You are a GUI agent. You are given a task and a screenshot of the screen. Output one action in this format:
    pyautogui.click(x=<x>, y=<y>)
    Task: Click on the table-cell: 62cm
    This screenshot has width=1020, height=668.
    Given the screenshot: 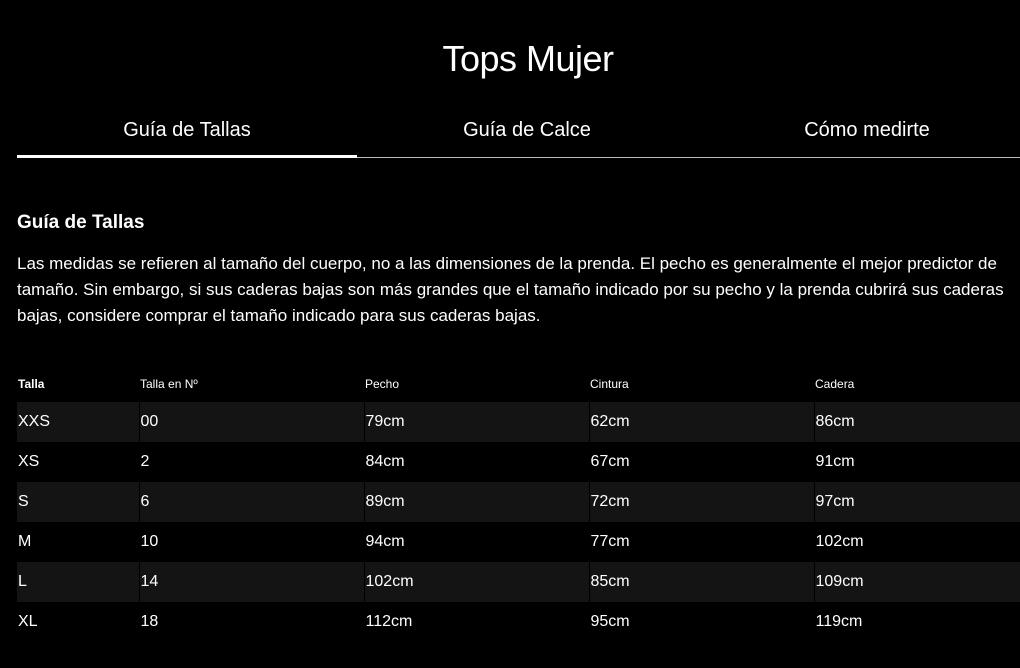 What is the action you would take?
    pyautogui.click(x=701, y=422)
    